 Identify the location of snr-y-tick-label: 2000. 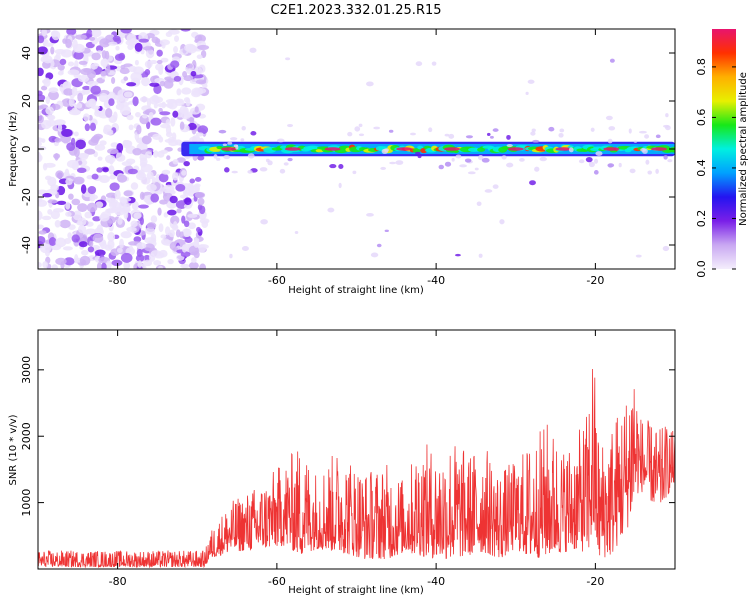
(26, 436).